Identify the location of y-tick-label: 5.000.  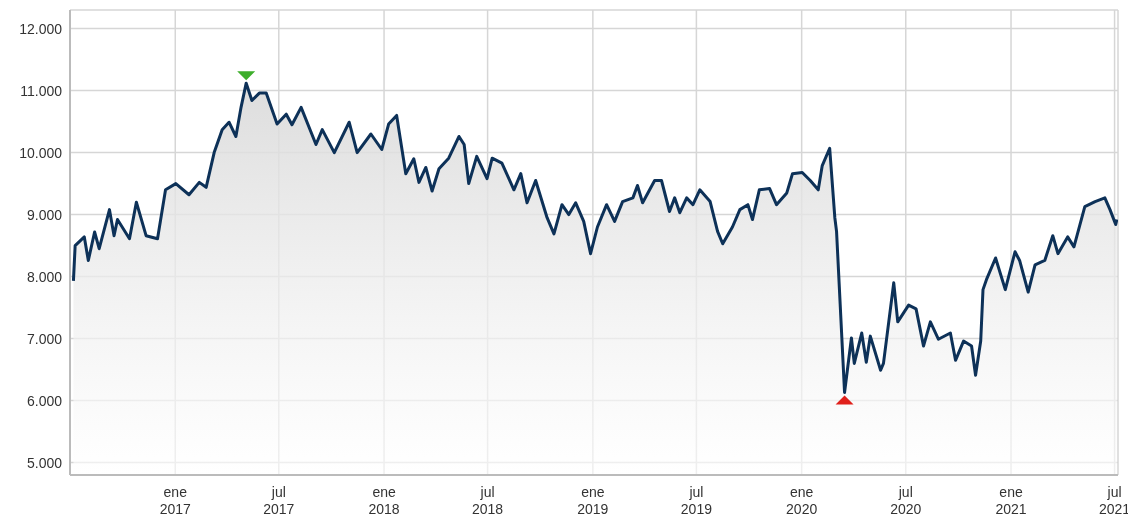
(44, 462).